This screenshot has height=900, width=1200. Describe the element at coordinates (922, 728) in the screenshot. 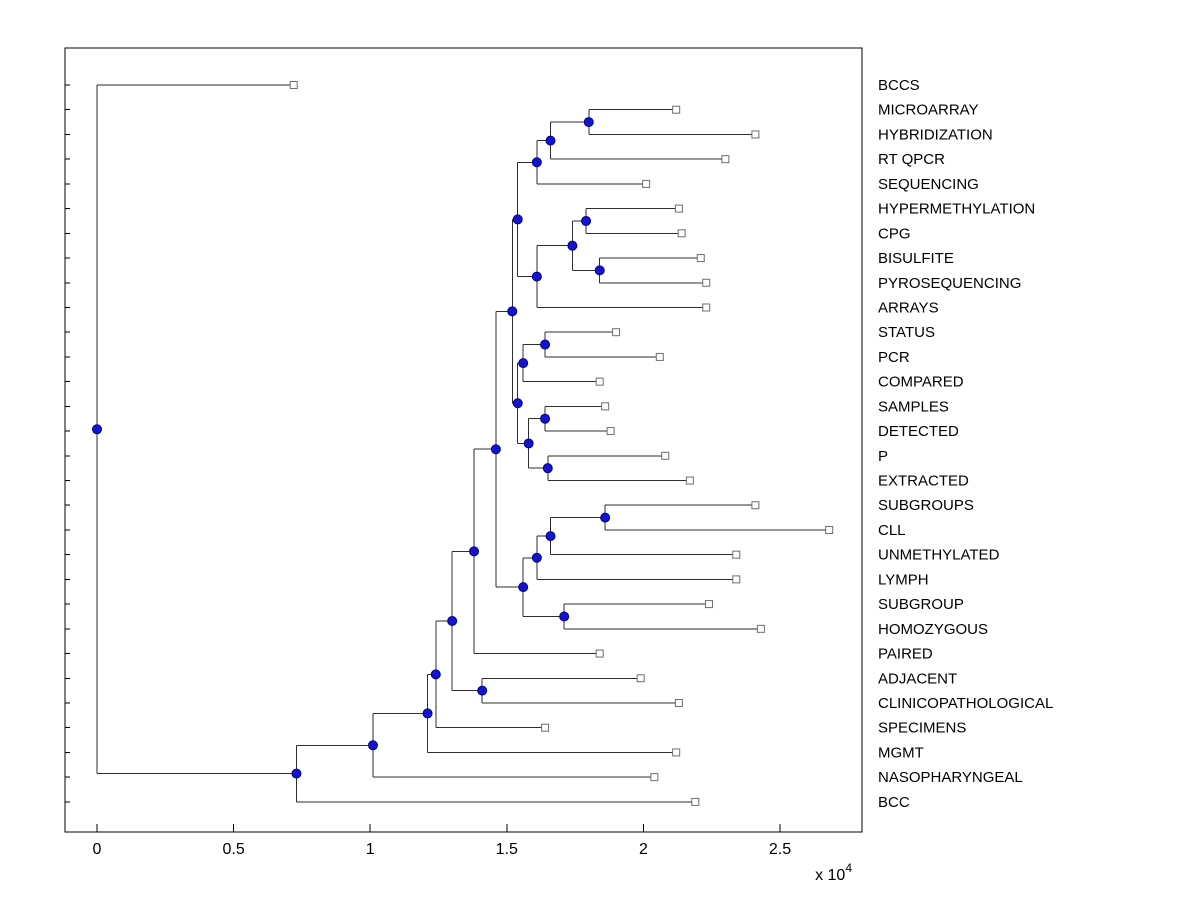

I see `leaf-label: SPECIMENS` at that location.